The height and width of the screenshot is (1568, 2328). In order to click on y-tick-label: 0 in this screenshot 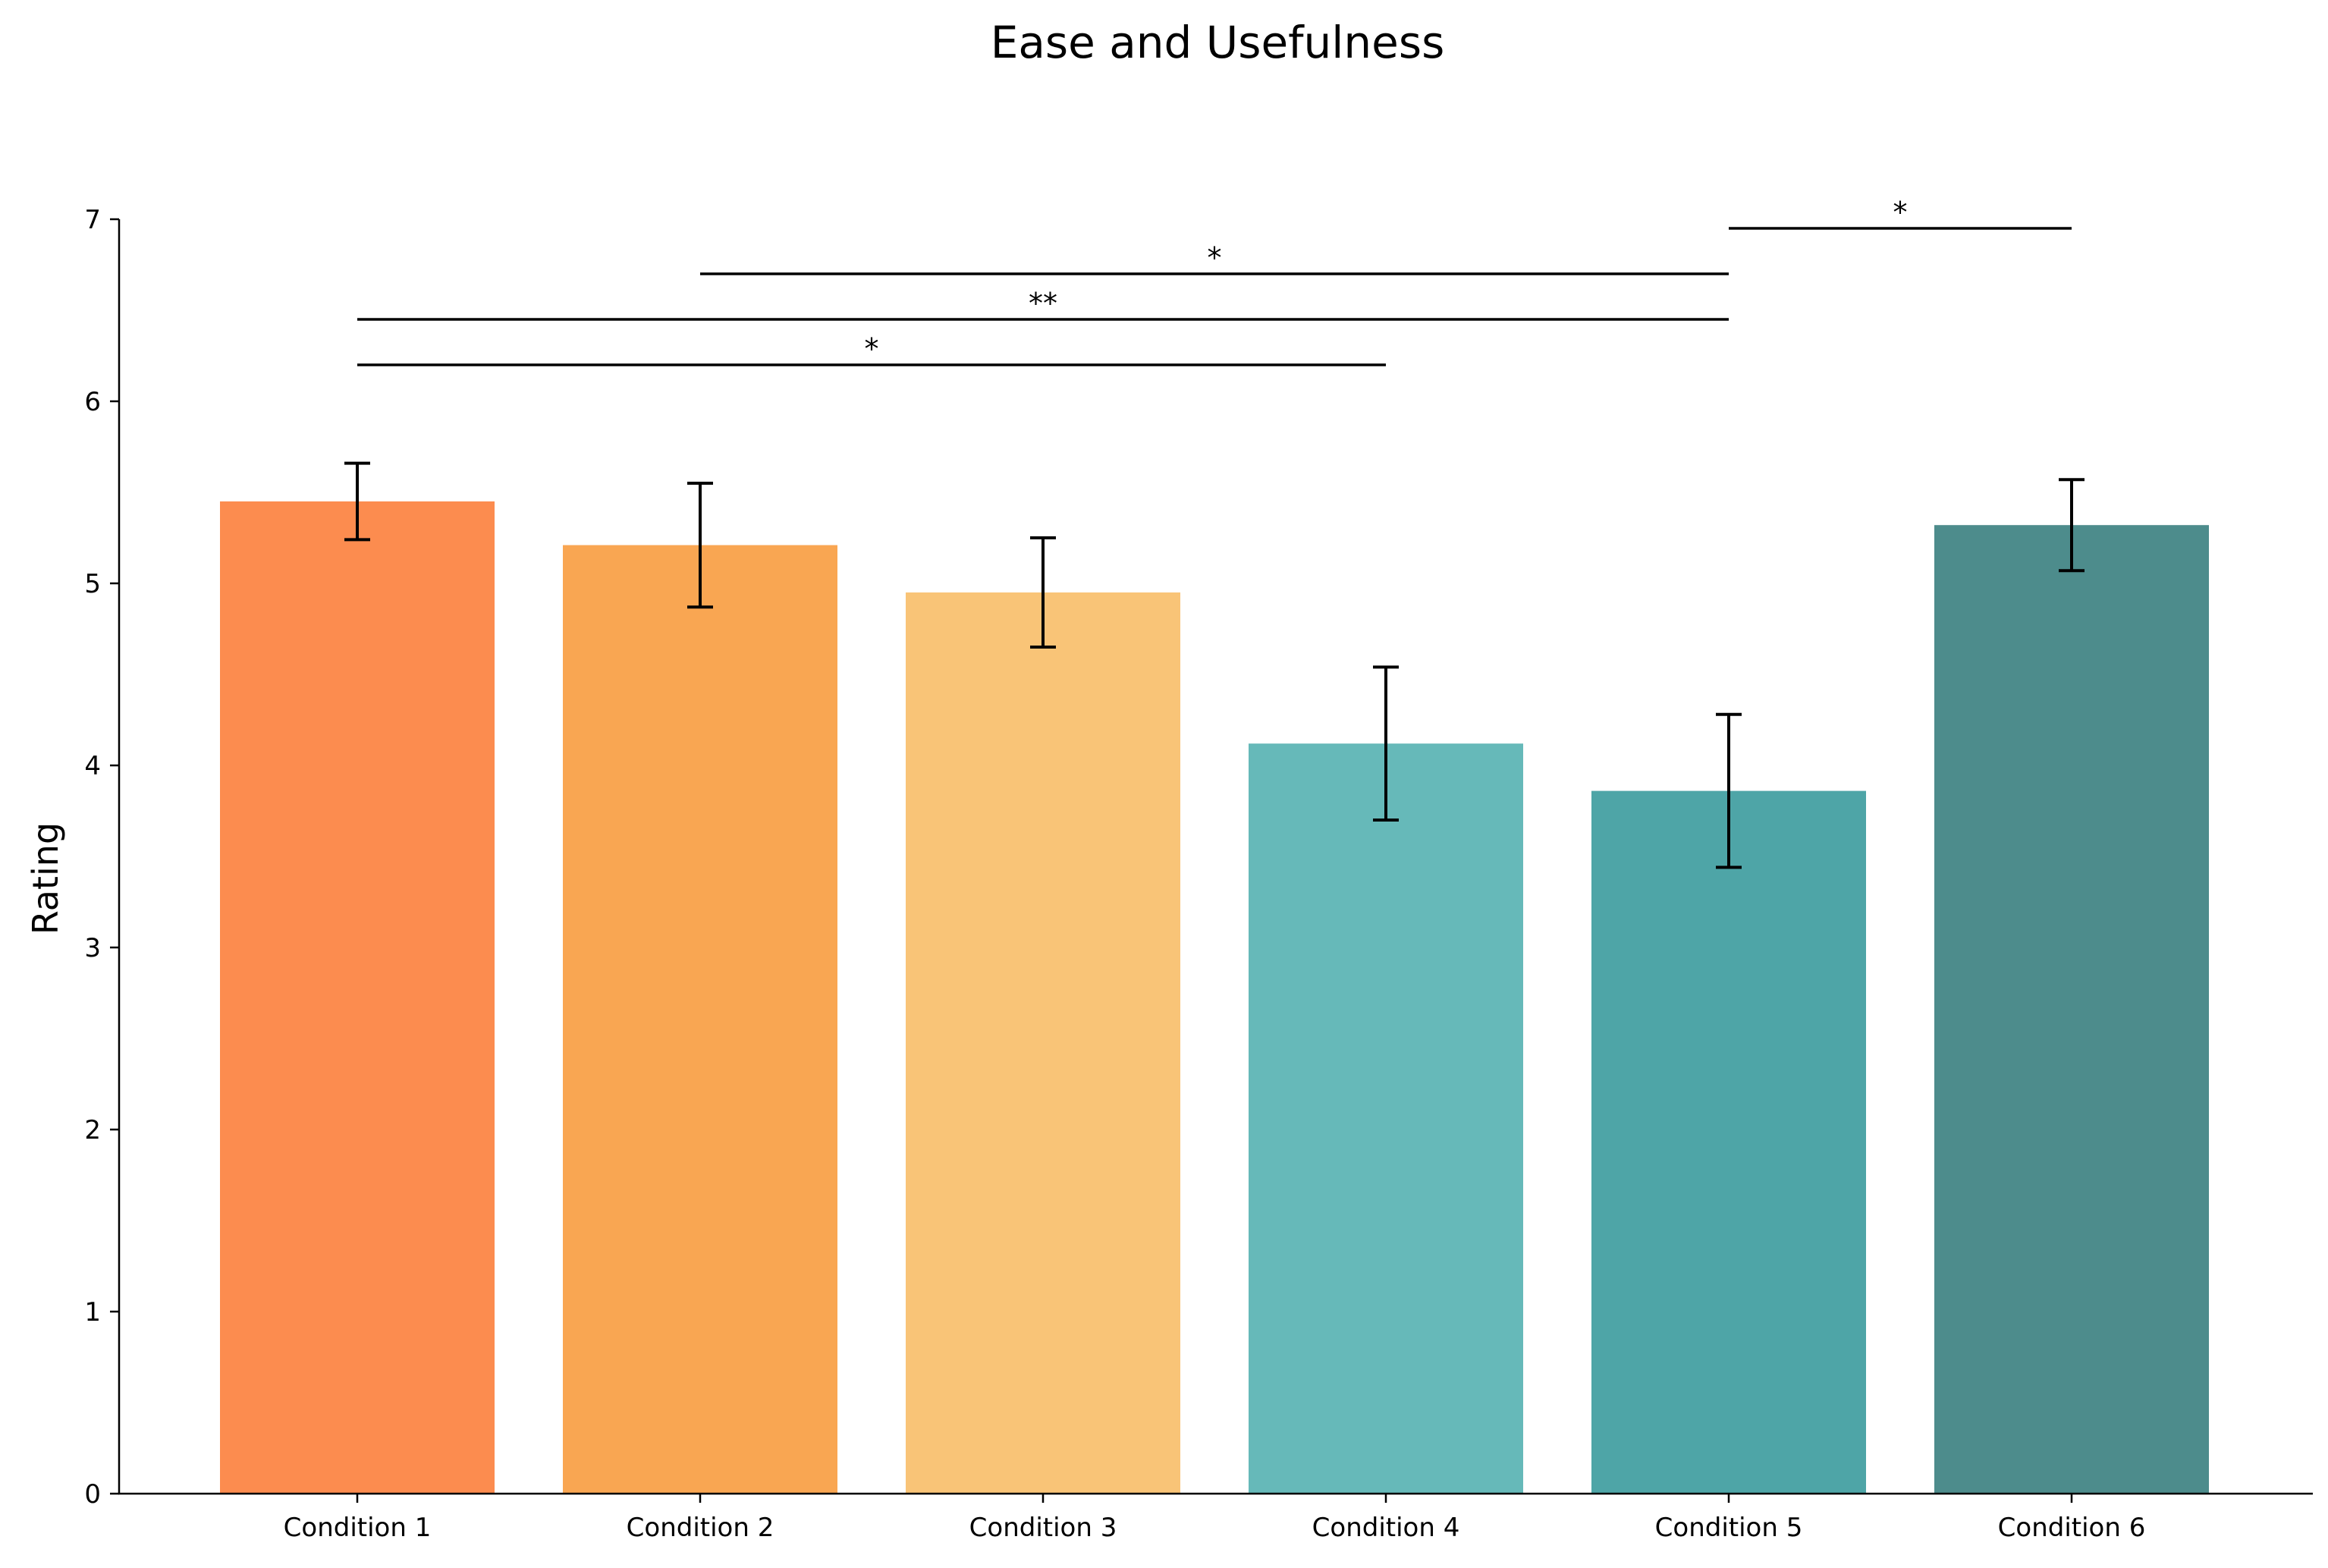, I will do `click(92, 1494)`.